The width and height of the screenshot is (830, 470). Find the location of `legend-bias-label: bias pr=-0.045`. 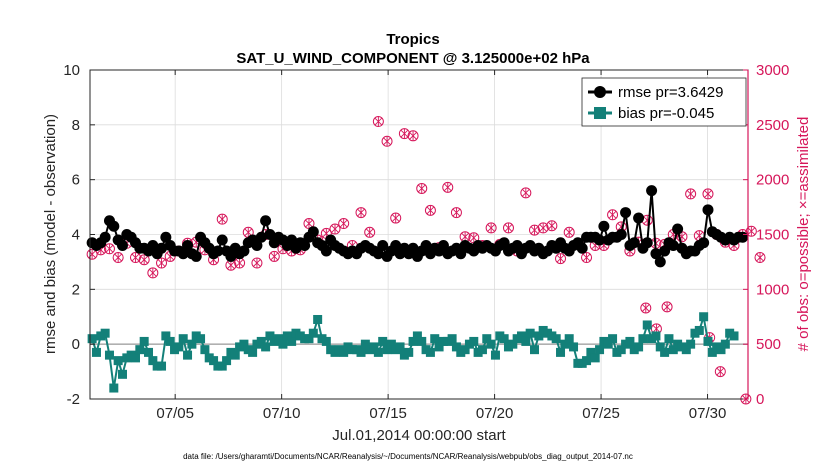

legend-bias-label: bias pr=-0.045 is located at coordinates (666, 113).